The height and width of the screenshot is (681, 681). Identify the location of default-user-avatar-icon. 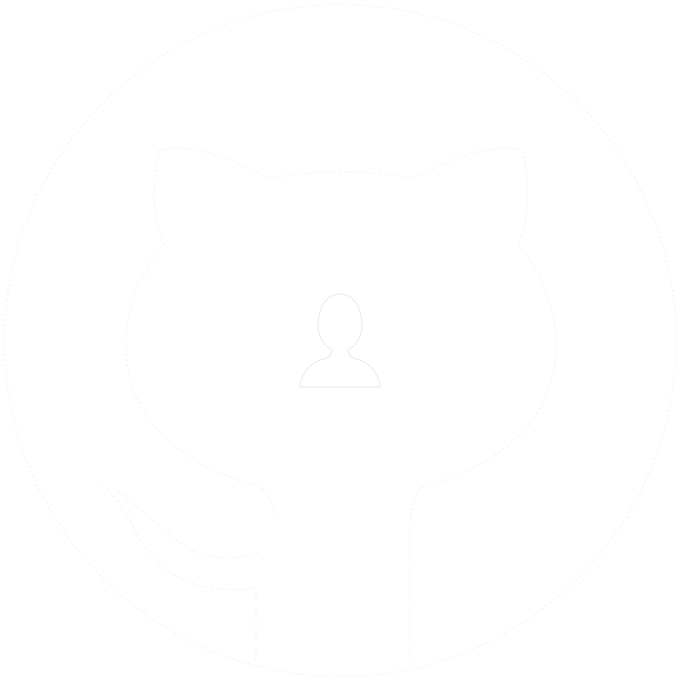
(340, 340).